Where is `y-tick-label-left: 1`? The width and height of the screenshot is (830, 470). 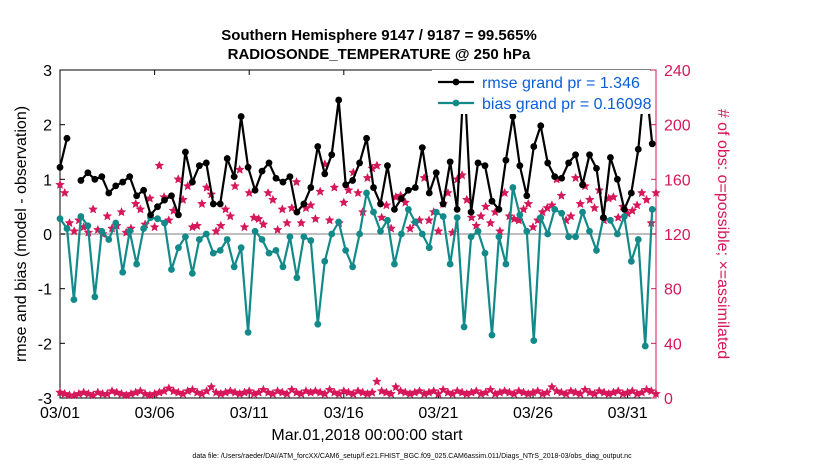
y-tick-label-left: 1 is located at coordinates (47, 180).